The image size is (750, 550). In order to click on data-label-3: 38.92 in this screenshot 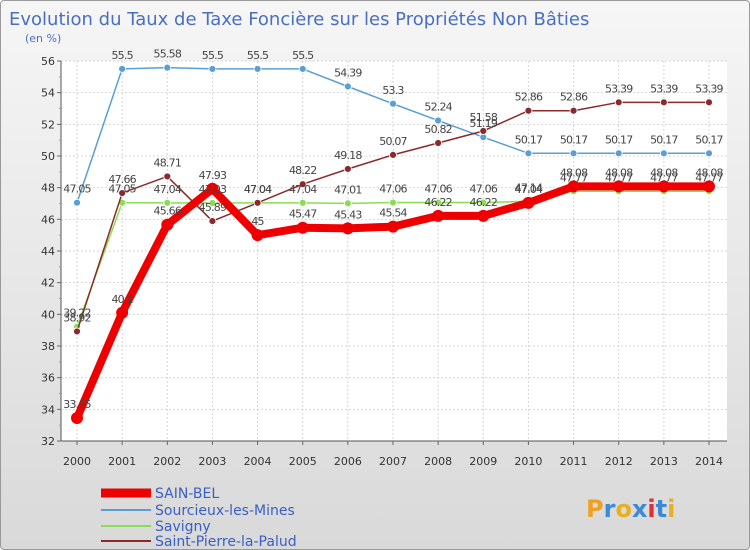, I will do `click(77, 317)`.